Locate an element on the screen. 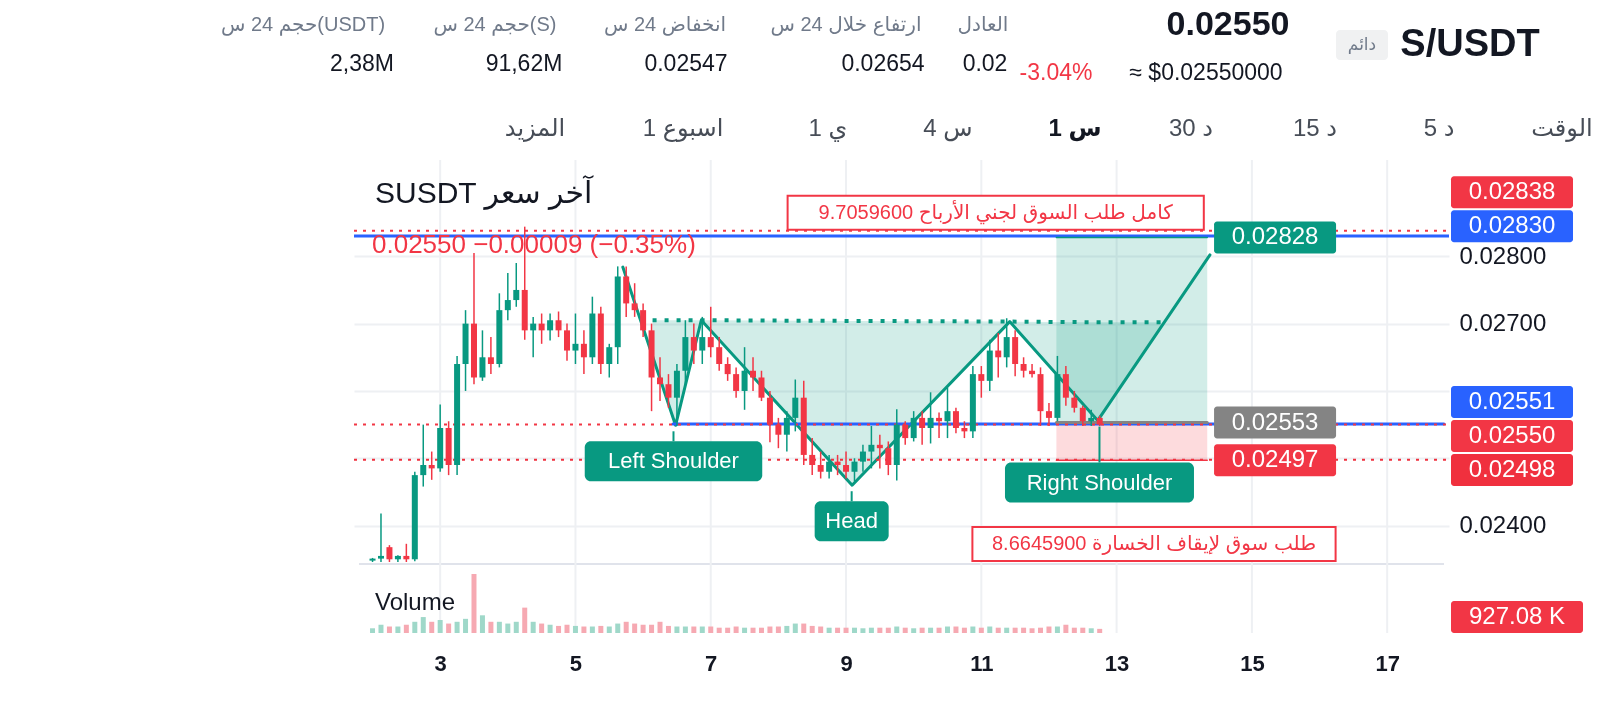  y-tick-label: 0.02700 is located at coordinates (1503, 323).